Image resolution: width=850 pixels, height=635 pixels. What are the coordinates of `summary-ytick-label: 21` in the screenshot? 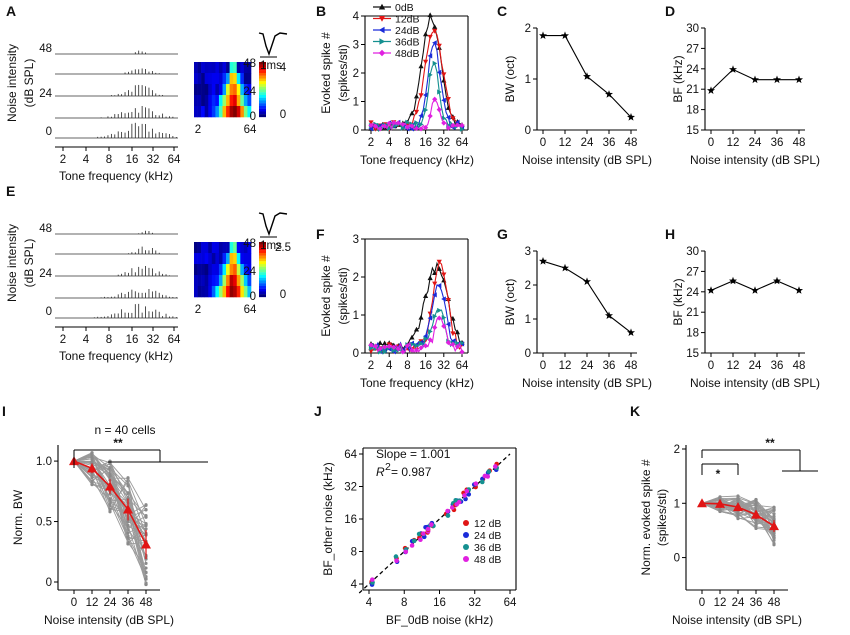 It's located at (692, 90).